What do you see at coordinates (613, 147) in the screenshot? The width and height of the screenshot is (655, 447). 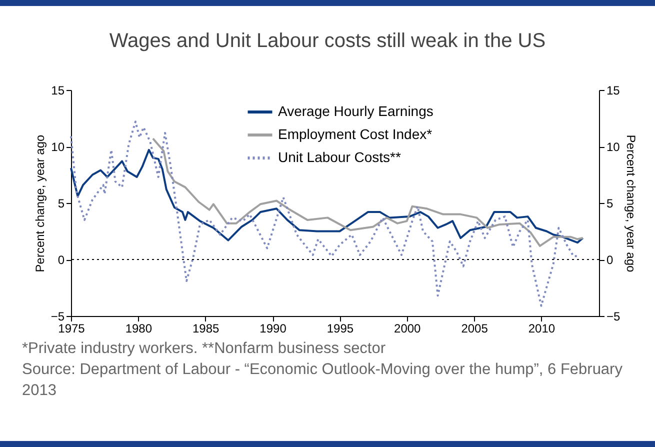 I see `y2-tick-label: 10` at bounding box center [613, 147].